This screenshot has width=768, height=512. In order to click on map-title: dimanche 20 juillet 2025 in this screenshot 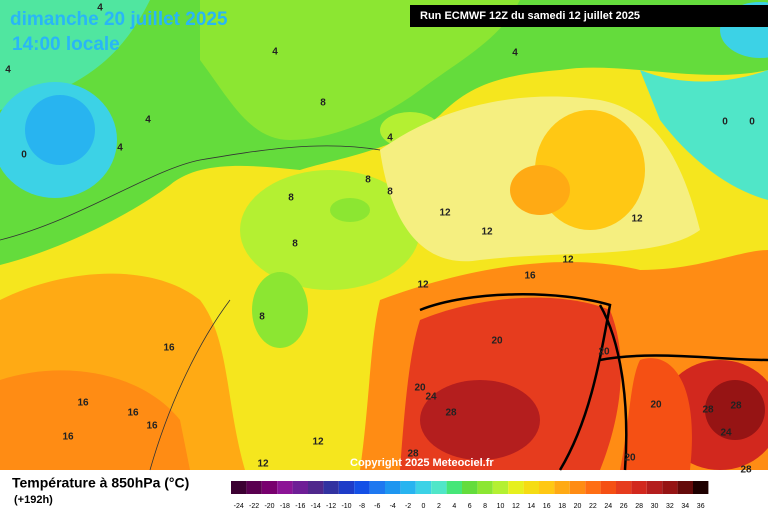, I will do `click(119, 19)`.